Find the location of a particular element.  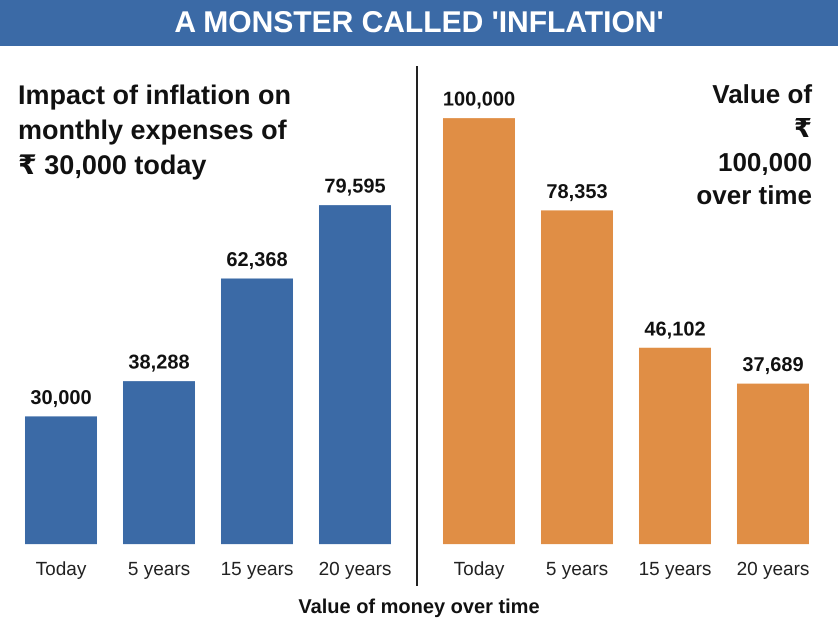

text: Value of money over time is located at coordinates (419, 607).